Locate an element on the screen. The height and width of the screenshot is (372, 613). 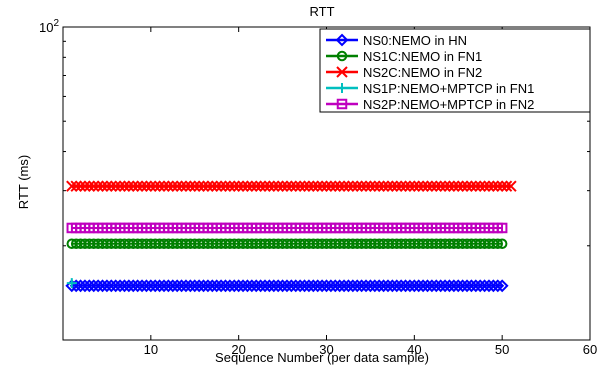
x-tick-label: 20 is located at coordinates (238, 349).